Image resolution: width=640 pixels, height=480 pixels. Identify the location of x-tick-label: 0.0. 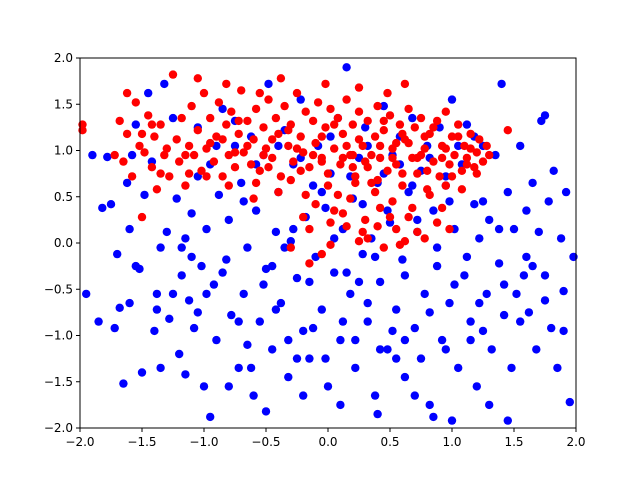
(327, 442).